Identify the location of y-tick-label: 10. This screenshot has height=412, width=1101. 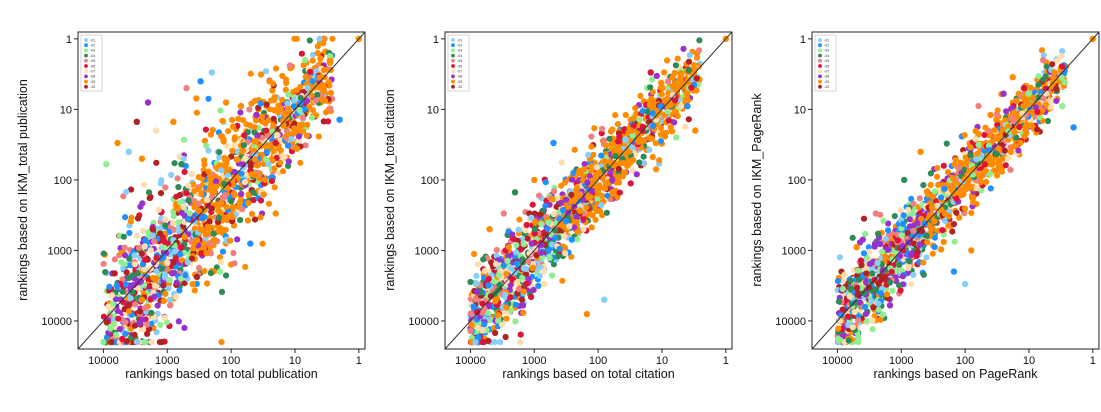
(800, 110).